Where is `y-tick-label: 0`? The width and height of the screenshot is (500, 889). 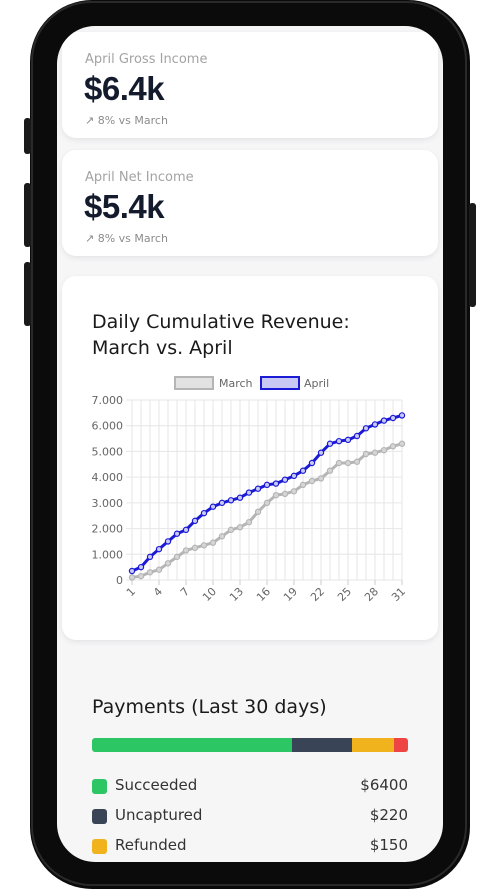
y-tick-label: 0 is located at coordinates (119, 580).